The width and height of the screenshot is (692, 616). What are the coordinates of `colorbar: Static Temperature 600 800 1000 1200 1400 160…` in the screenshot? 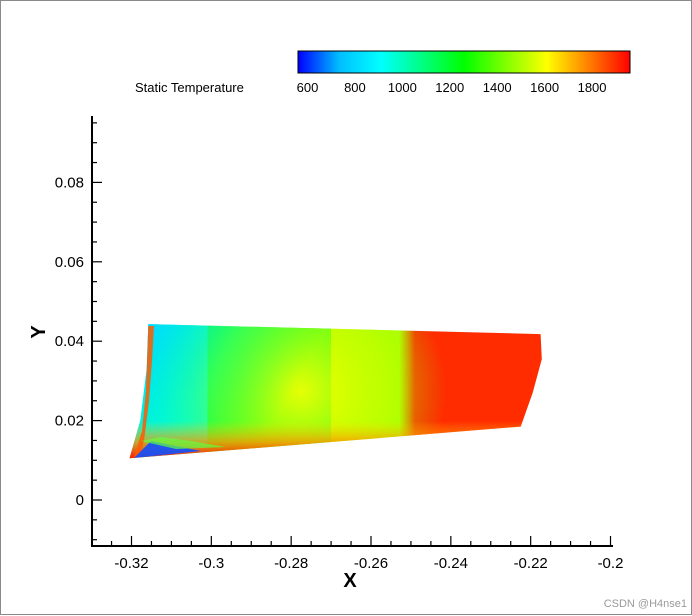 It's located at (383, 72).